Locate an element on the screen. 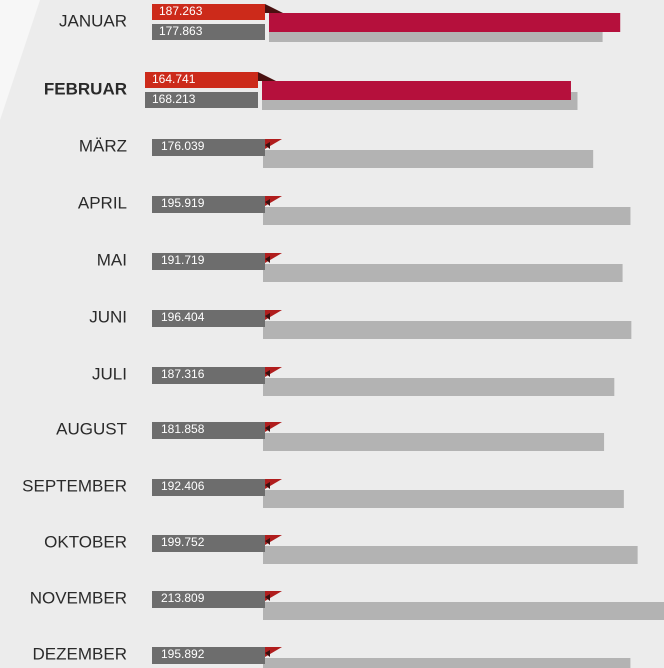 Image resolution: width=664 pixels, height=668 pixels. gray-value-label: 191.719 is located at coordinates (183, 260).